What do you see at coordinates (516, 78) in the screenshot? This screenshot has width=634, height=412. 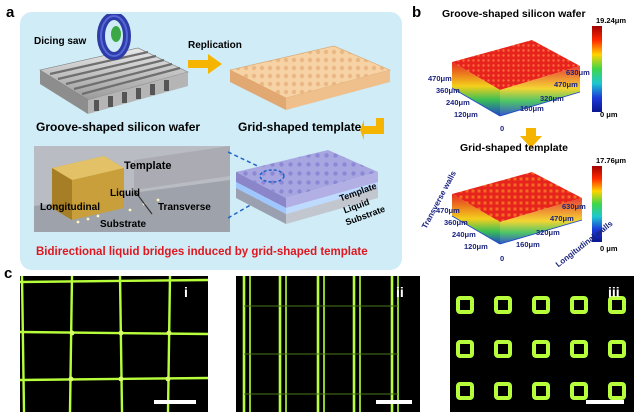 I see `b-top-surface-plot` at bounding box center [516, 78].